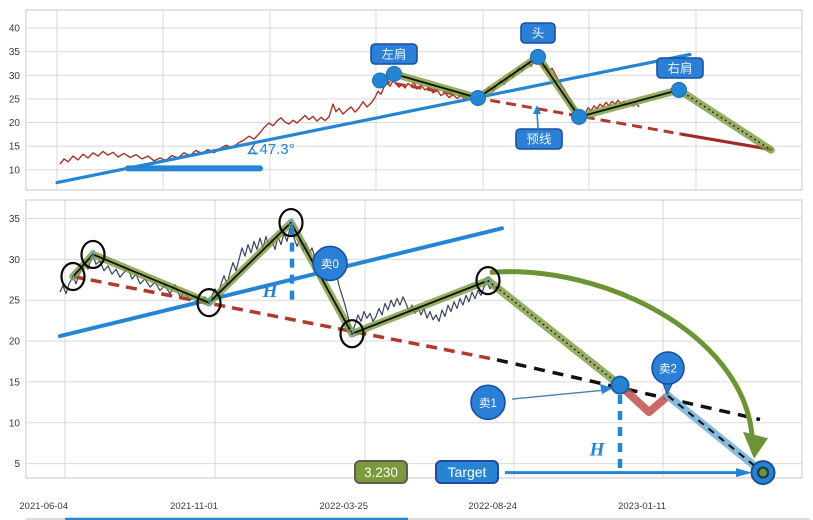 The image size is (813, 520). What do you see at coordinates (343, 506) in the screenshot?
I see `x-axis-tick-label: 2022-03-25` at bounding box center [343, 506].